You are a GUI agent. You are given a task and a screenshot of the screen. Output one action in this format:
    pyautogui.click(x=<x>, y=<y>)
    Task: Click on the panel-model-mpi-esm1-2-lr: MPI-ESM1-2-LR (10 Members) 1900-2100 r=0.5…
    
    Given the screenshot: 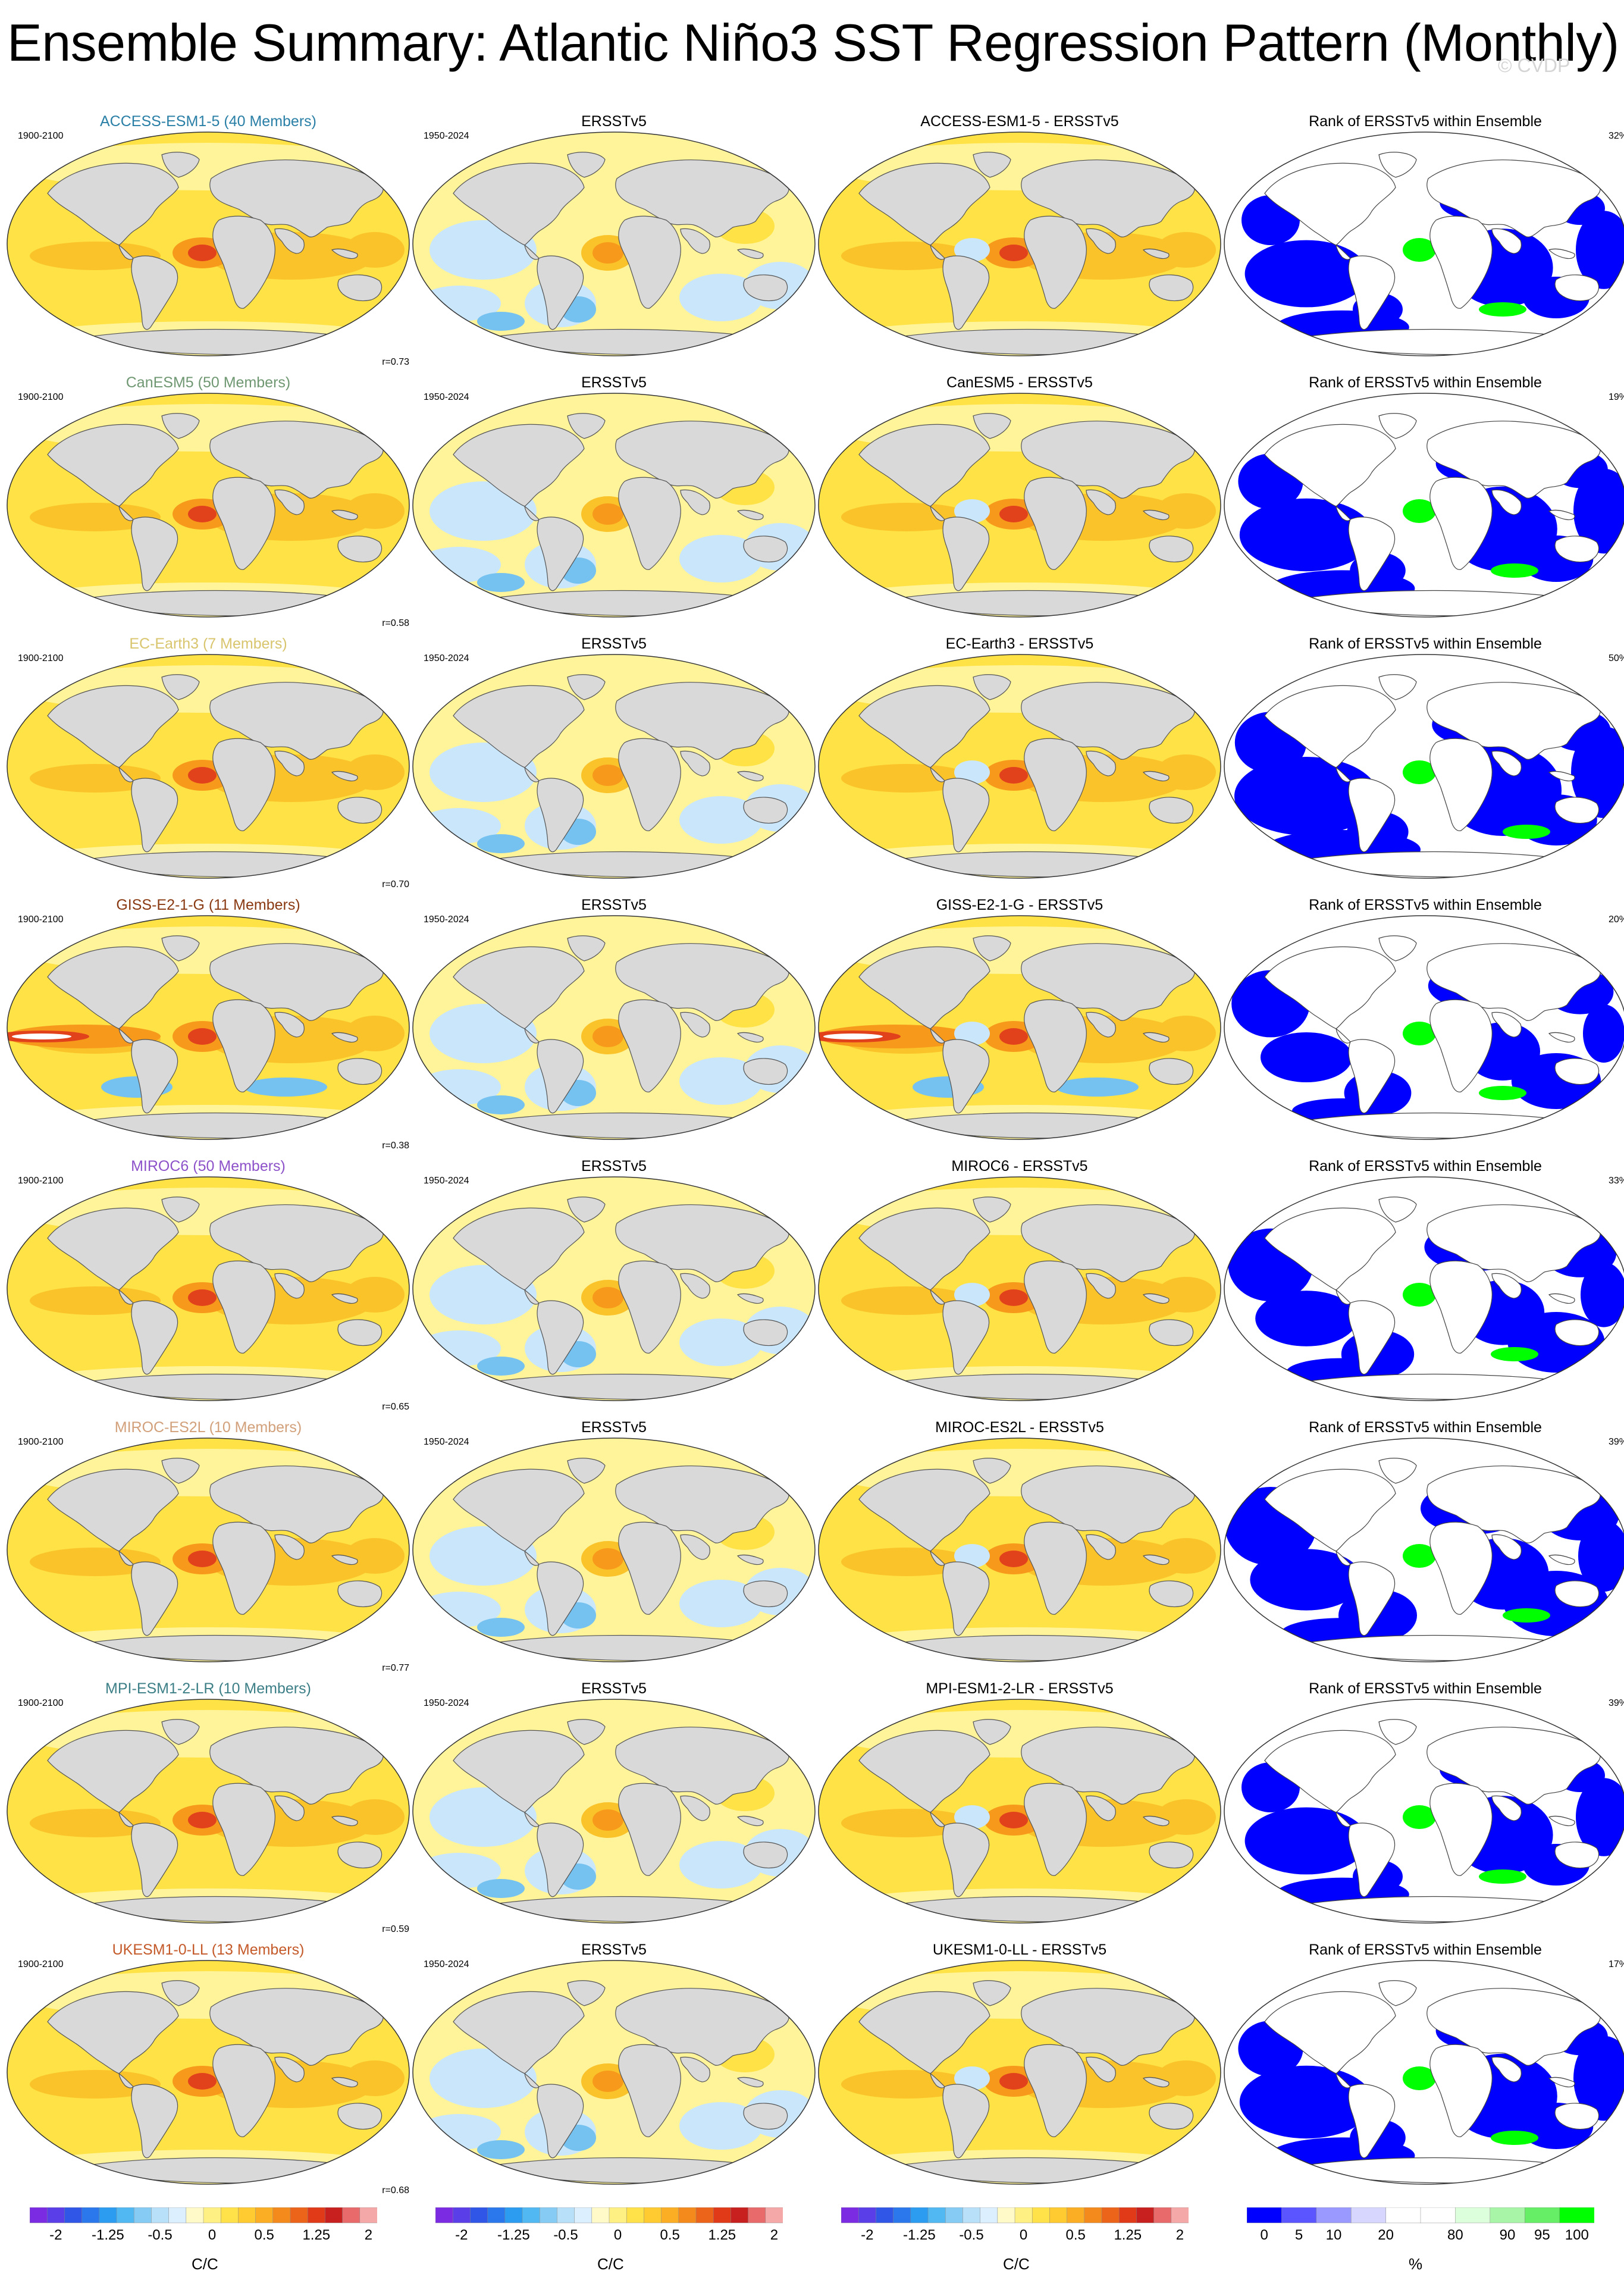 What is the action you would take?
    pyautogui.click(x=208, y=1808)
    